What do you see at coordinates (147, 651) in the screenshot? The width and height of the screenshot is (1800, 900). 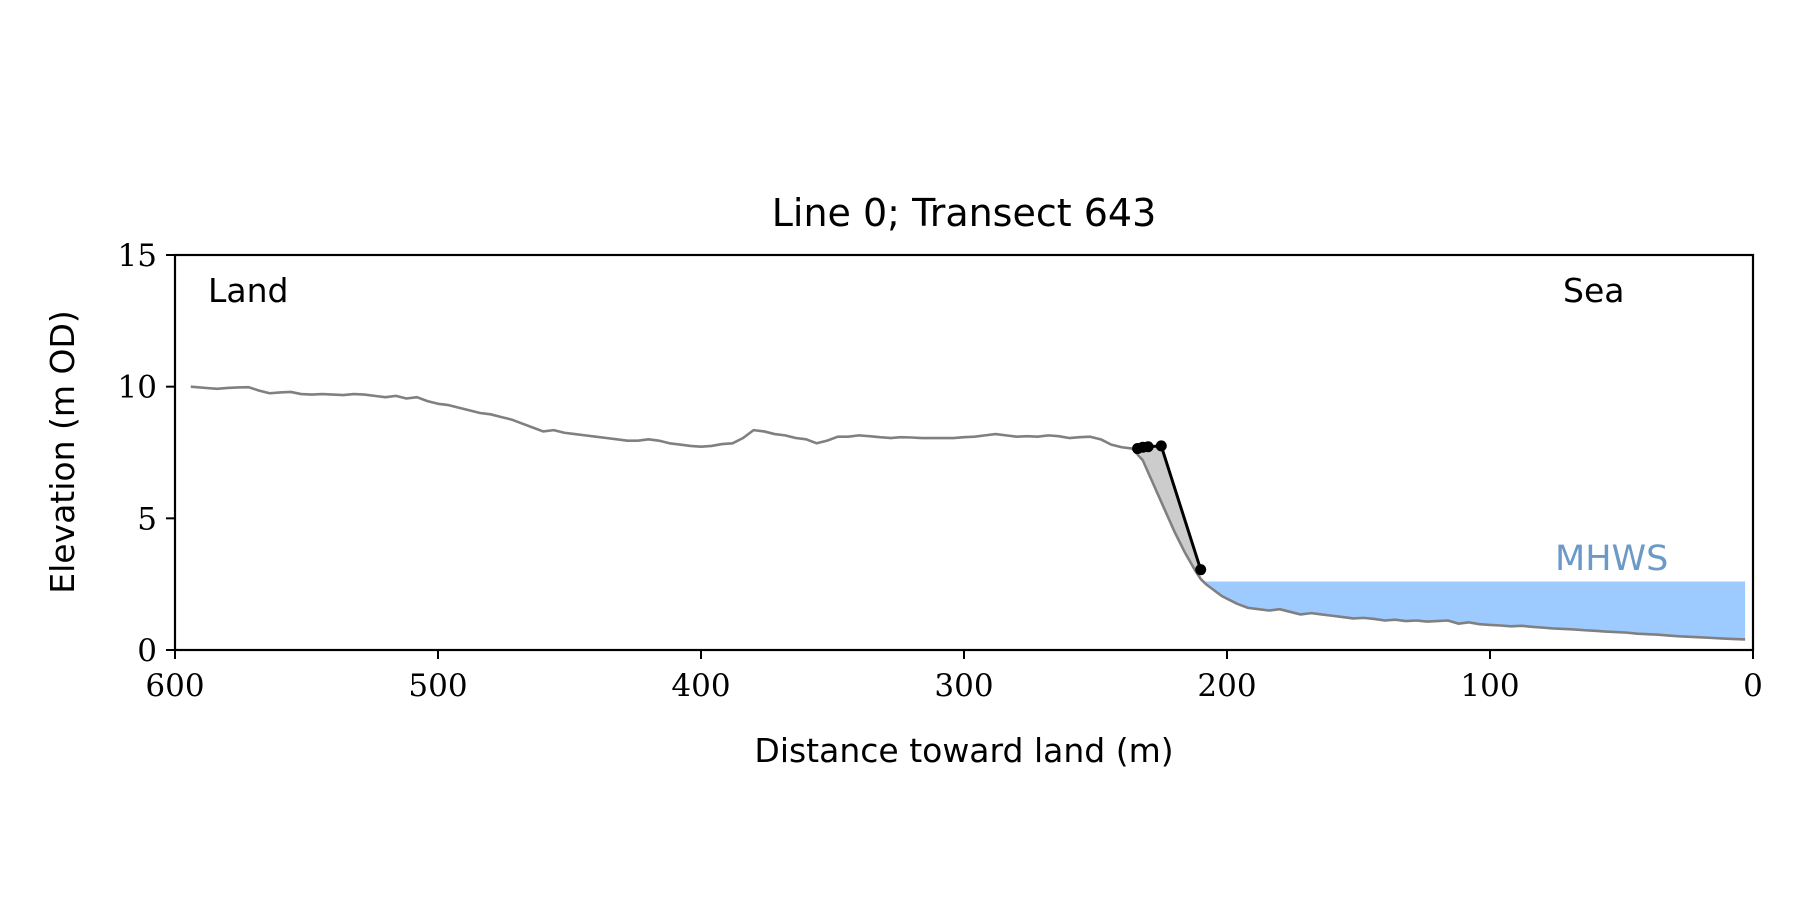 I see `y-tick-label: 0` at bounding box center [147, 651].